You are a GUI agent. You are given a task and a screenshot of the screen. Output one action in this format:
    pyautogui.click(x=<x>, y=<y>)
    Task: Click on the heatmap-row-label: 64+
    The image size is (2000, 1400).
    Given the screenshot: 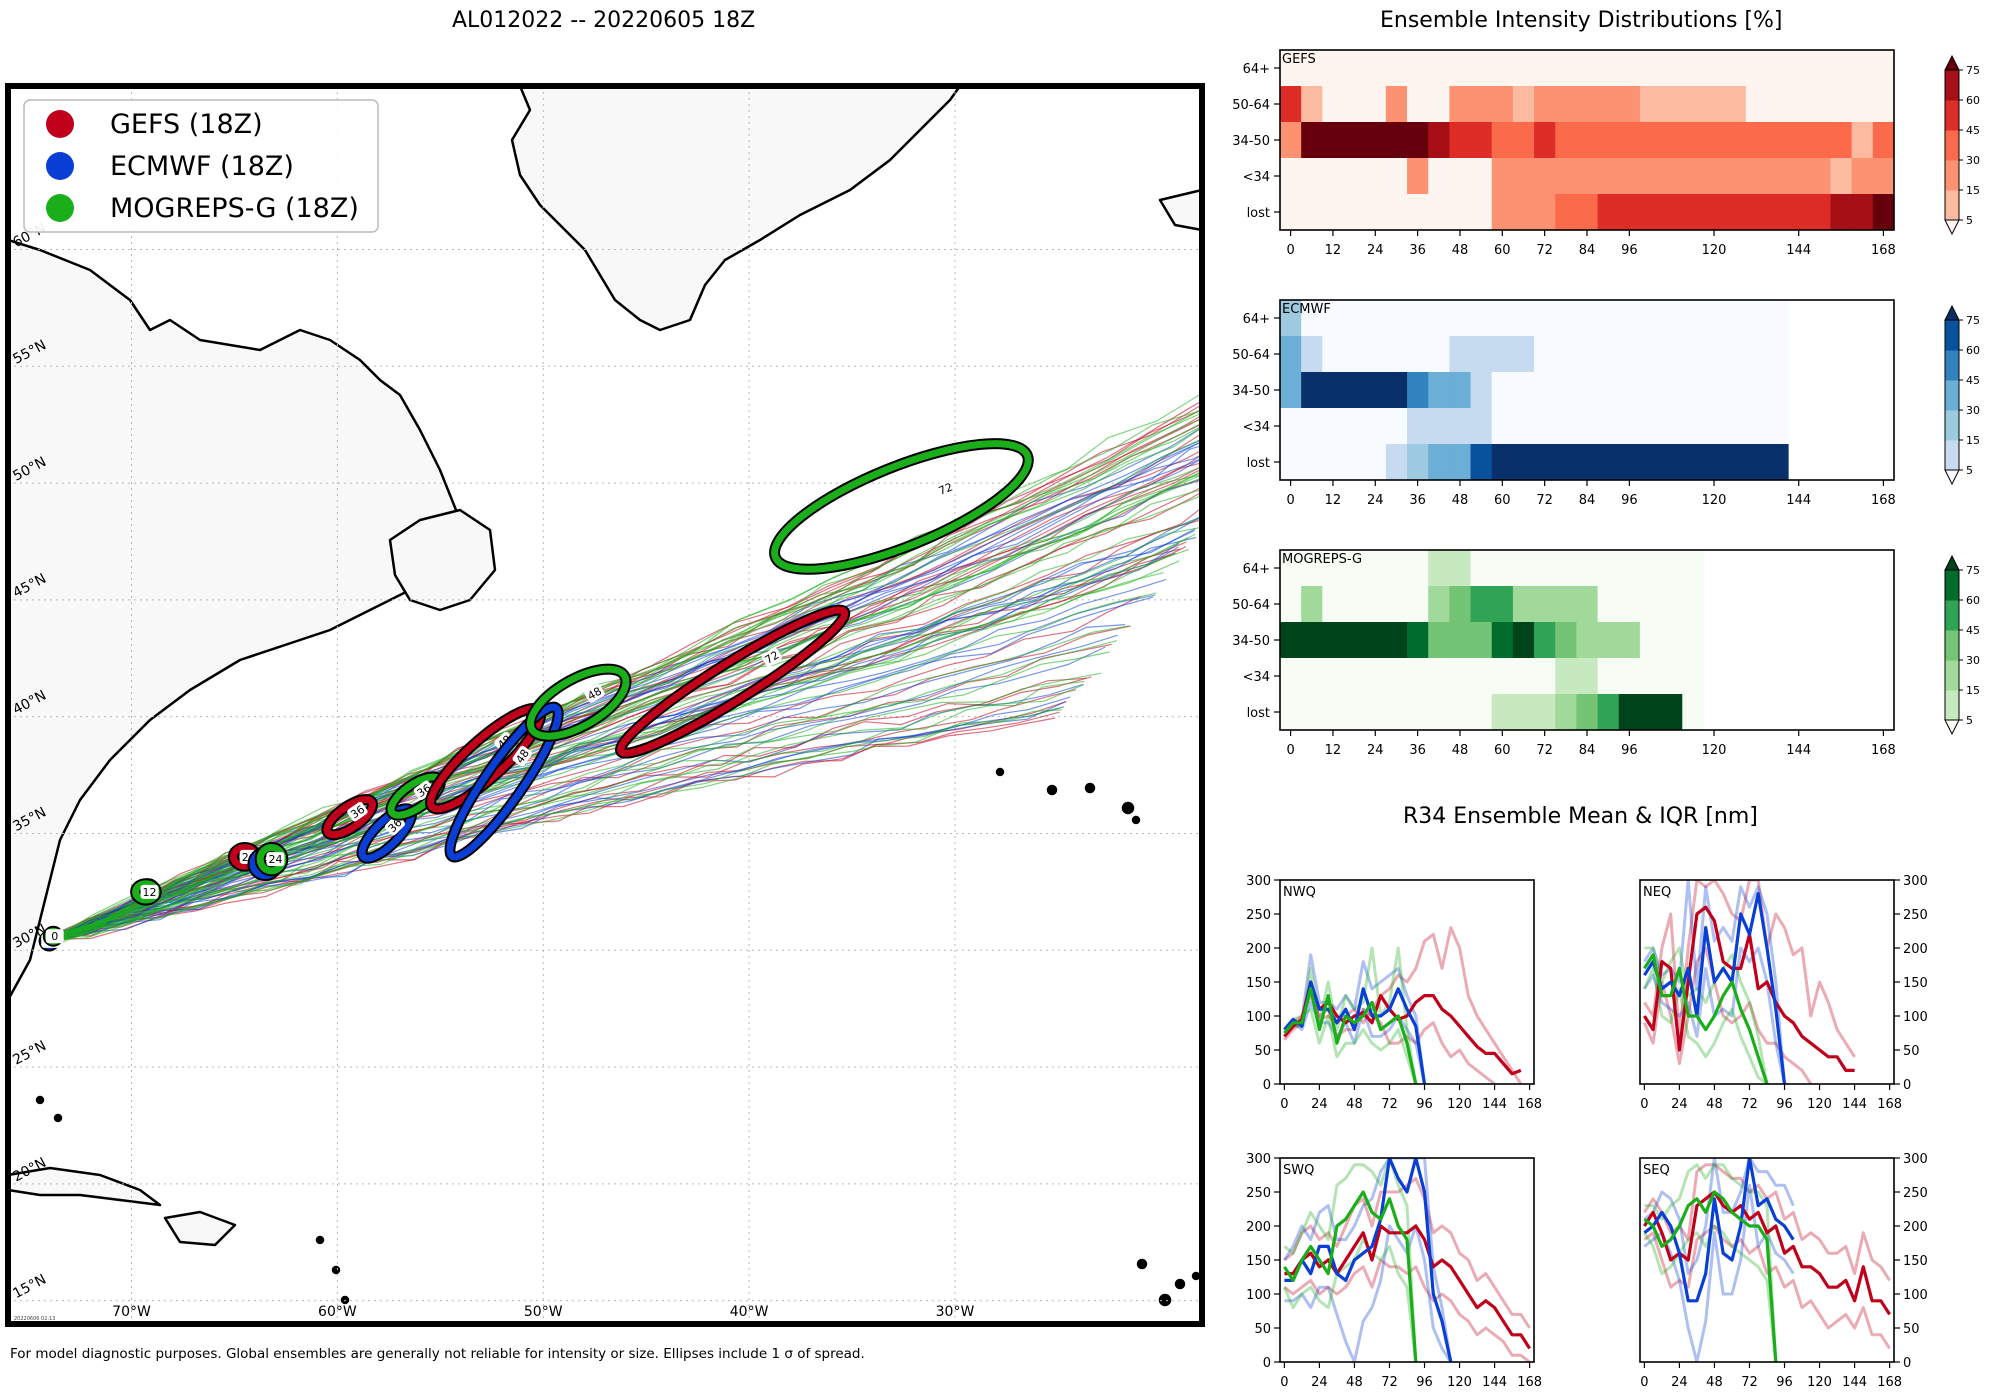 What is the action you would take?
    pyautogui.click(x=1256, y=69)
    